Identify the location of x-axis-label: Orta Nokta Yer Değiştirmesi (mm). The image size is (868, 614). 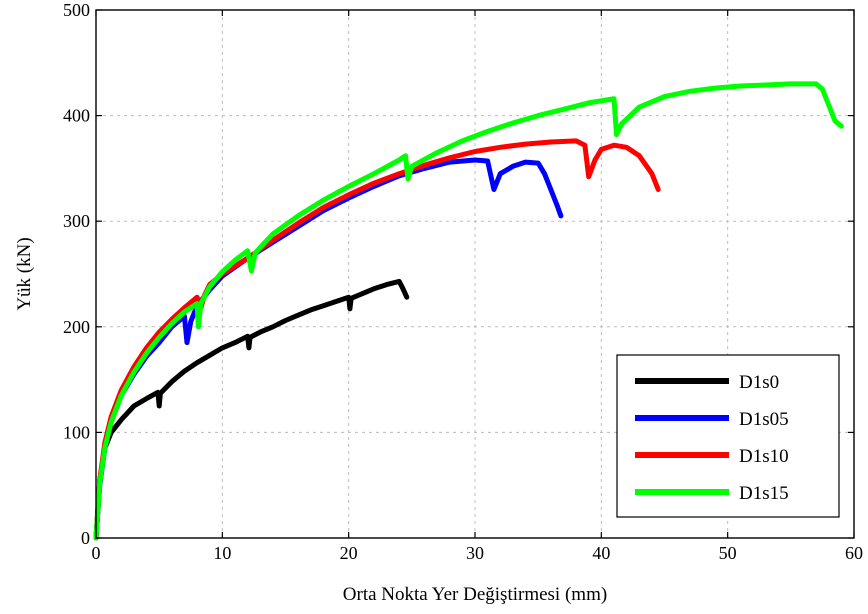
(475, 594).